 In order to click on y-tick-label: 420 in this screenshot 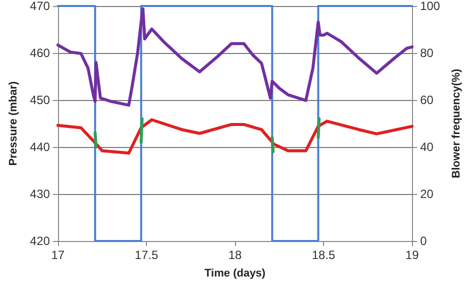, I will do `click(40, 241)`.